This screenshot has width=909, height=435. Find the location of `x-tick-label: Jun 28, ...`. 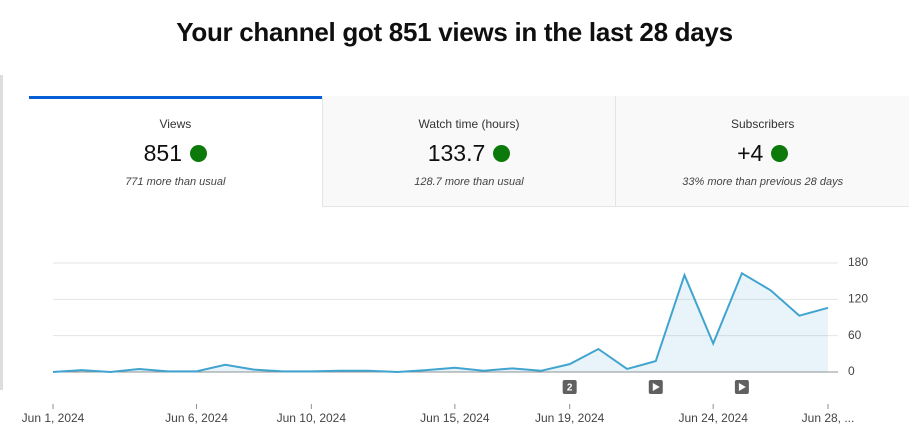

x-tick-label: Jun 28, ... is located at coordinates (828, 418).